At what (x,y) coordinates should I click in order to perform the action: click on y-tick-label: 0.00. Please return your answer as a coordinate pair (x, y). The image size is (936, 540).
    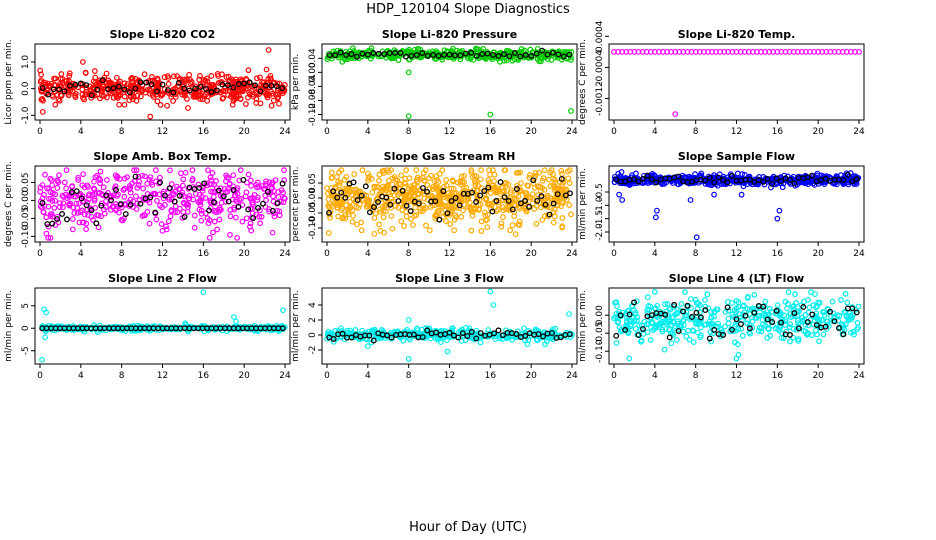
    Looking at the image, I should click on (26, 200).